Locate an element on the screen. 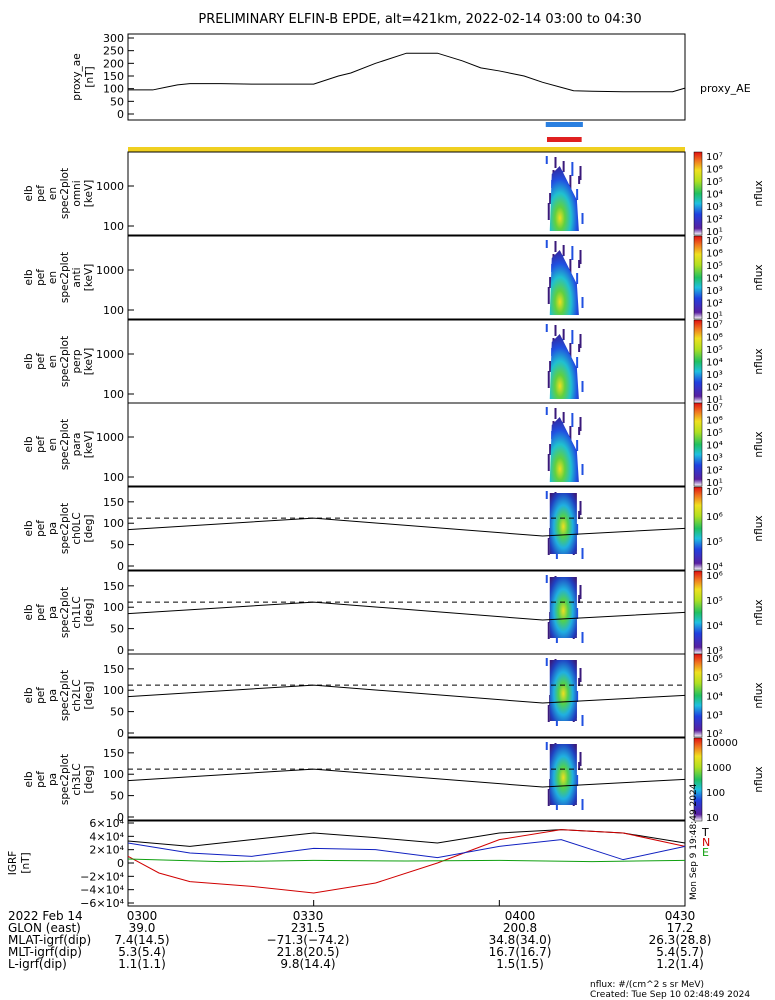  proxy-ae-ytick-label: 50 is located at coordinates (117, 101).